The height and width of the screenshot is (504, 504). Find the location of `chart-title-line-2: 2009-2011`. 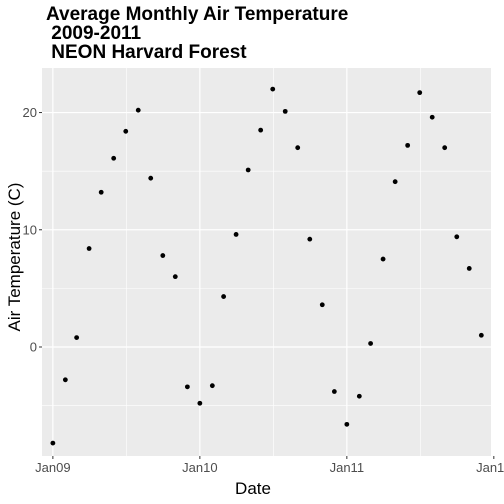

chart-title-line-2: 2009-2011 is located at coordinates (94, 33).